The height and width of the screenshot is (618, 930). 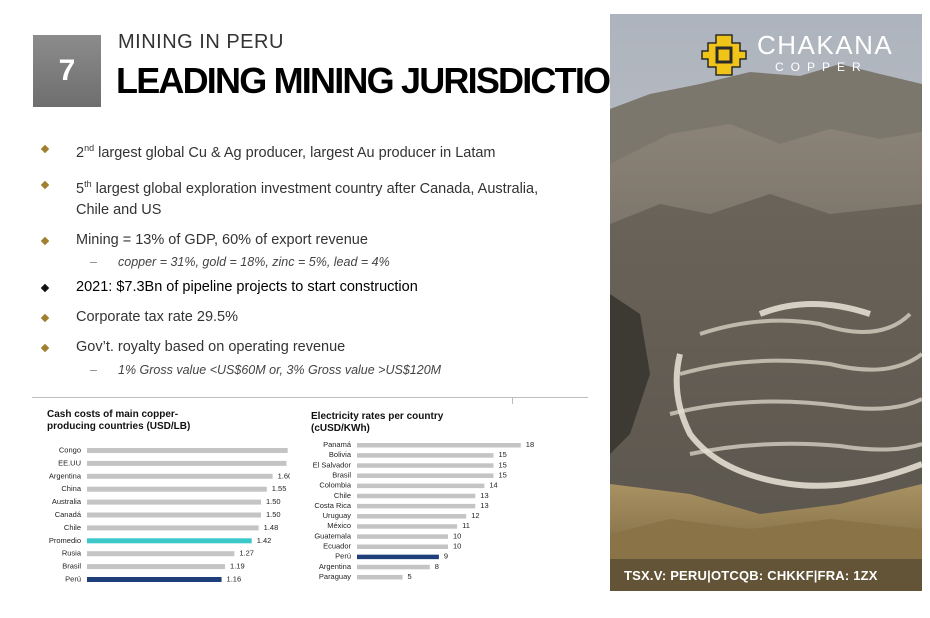 I want to click on value-label: 1.60, so click(x=284, y=475).